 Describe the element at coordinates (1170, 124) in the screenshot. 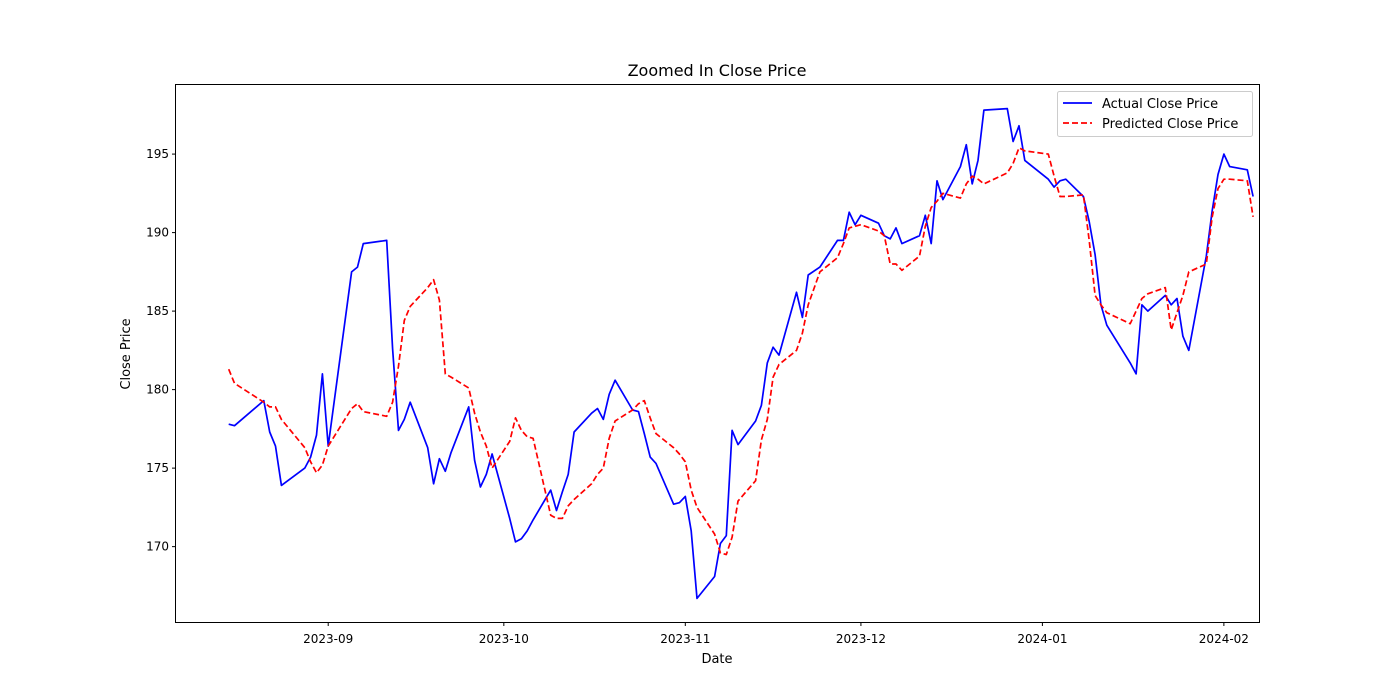

I see `legend-label: Predicted Close Price` at that location.